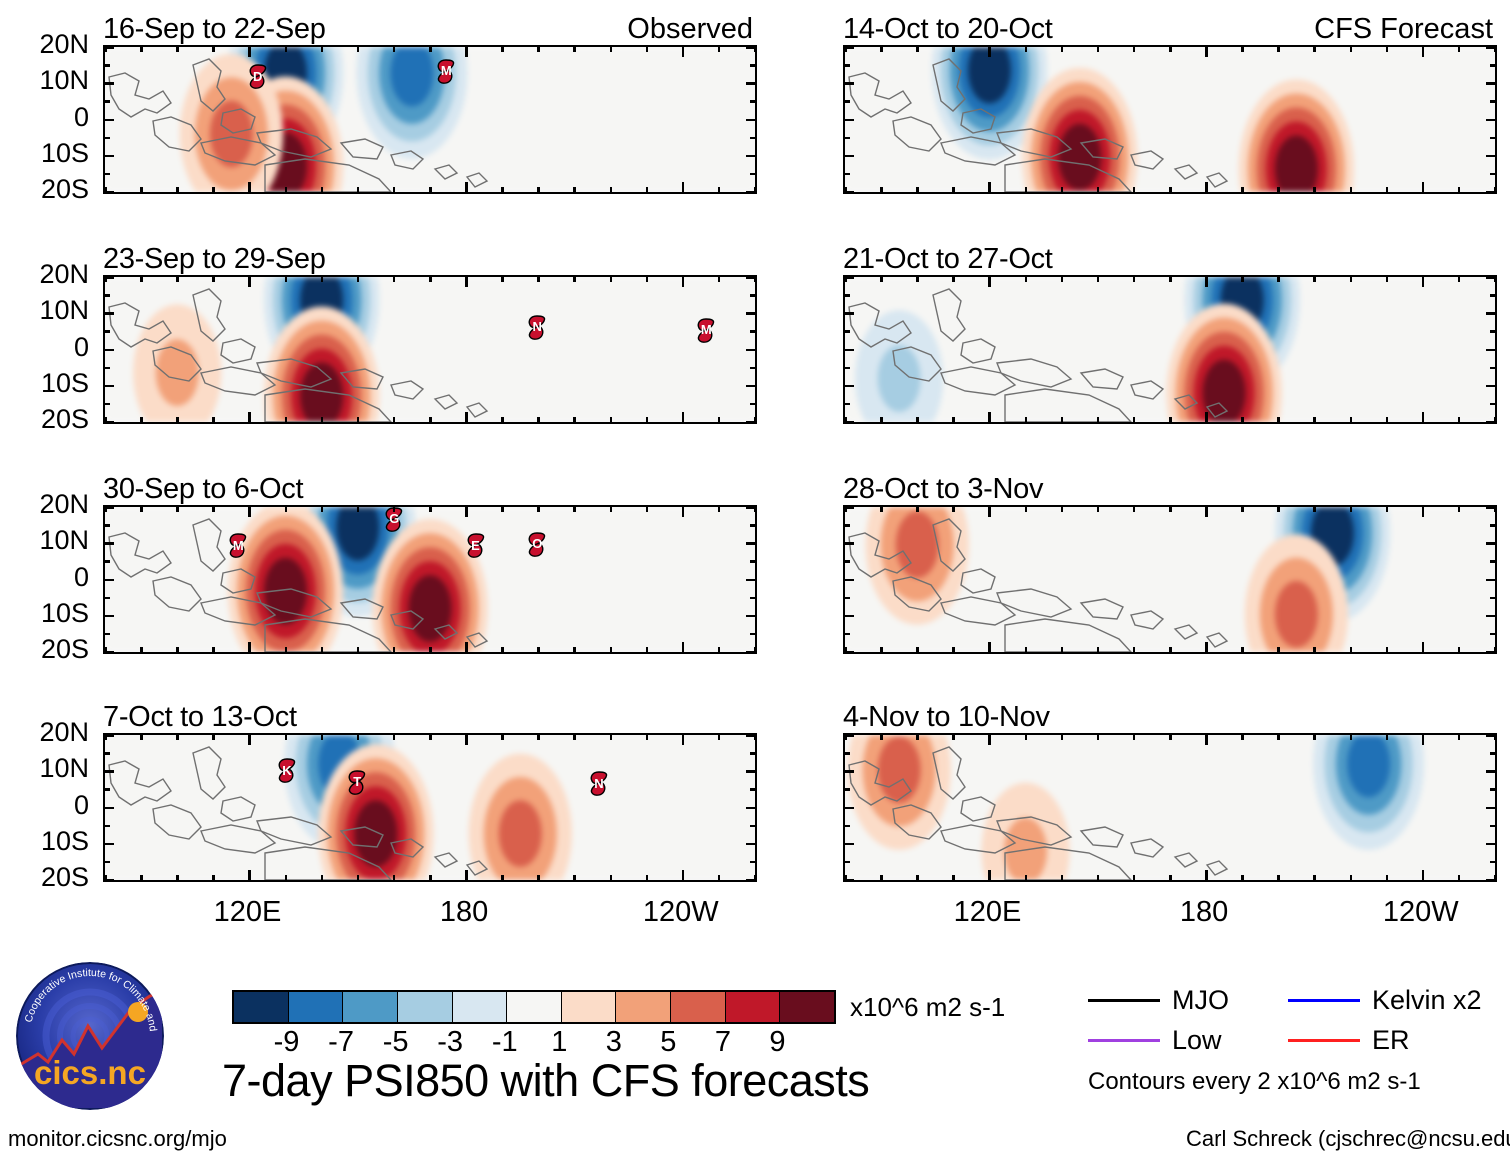 This screenshot has width=1510, height=1159. I want to click on anomaly-field, so click(1170, 807).